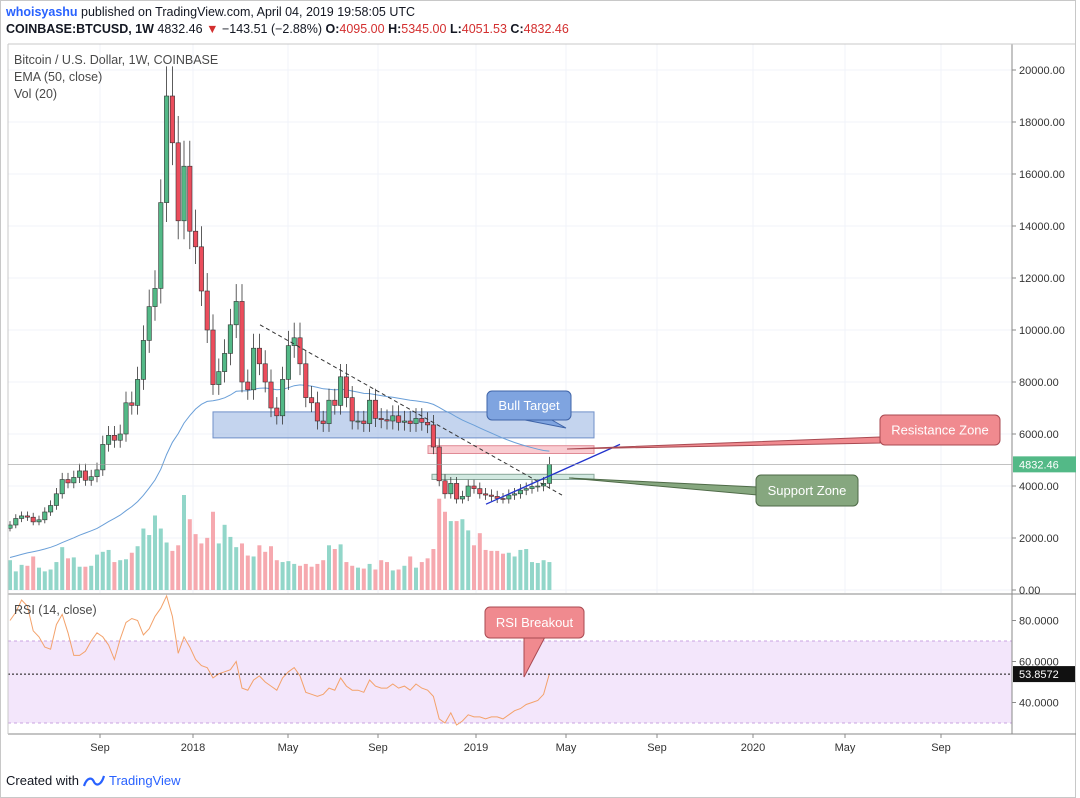  Describe the element at coordinates (753, 748) in the screenshot. I see `time-tick-label: 2020` at that location.